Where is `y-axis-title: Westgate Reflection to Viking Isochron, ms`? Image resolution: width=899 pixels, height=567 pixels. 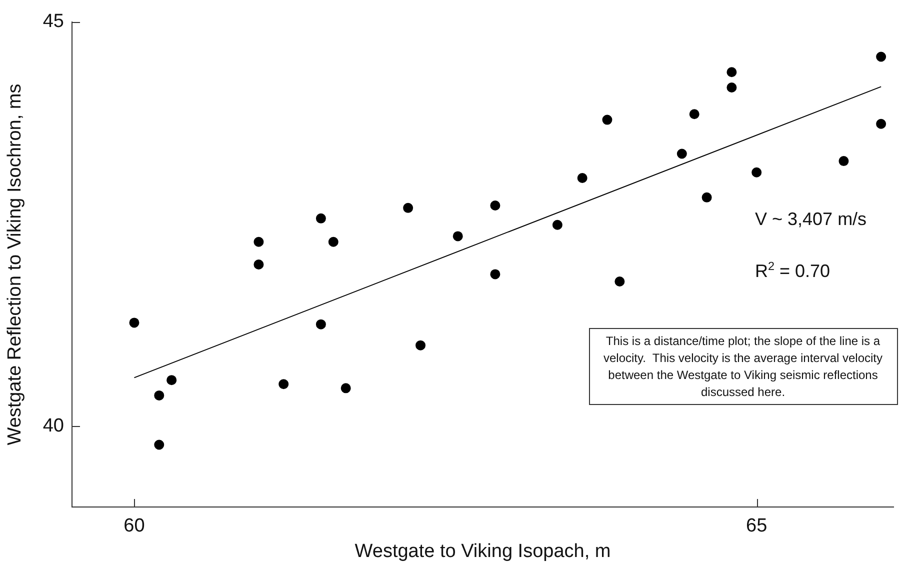
y-axis-title: Westgate Reflection to Viking Isochron, ms is located at coordinates (15, 265).